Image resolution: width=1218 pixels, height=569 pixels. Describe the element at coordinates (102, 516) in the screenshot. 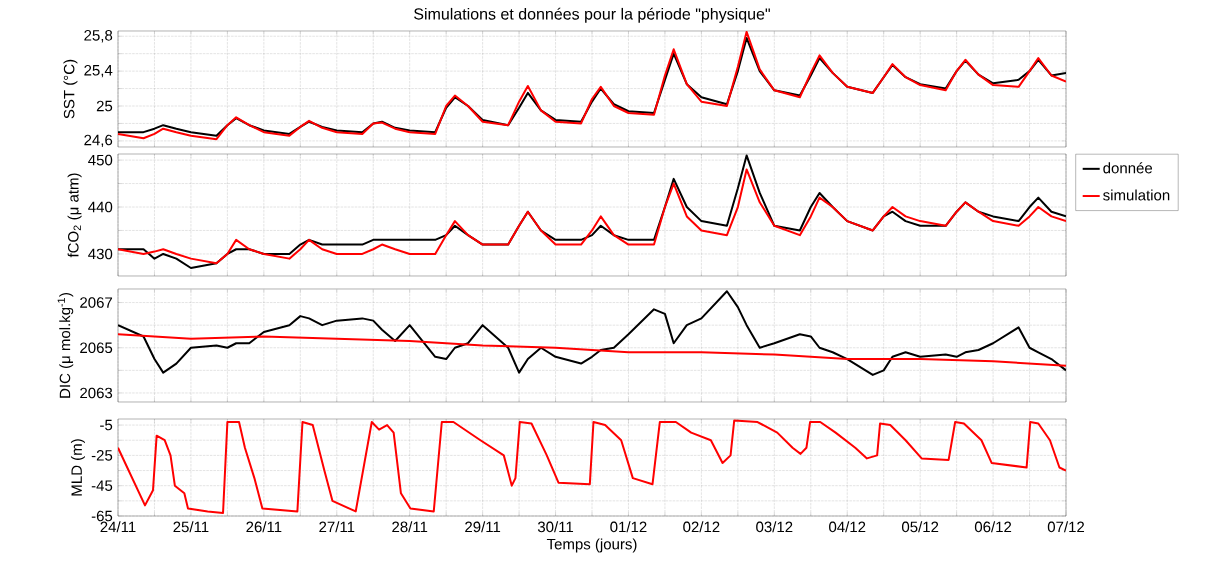

I see `y-tick-label: -65` at that location.